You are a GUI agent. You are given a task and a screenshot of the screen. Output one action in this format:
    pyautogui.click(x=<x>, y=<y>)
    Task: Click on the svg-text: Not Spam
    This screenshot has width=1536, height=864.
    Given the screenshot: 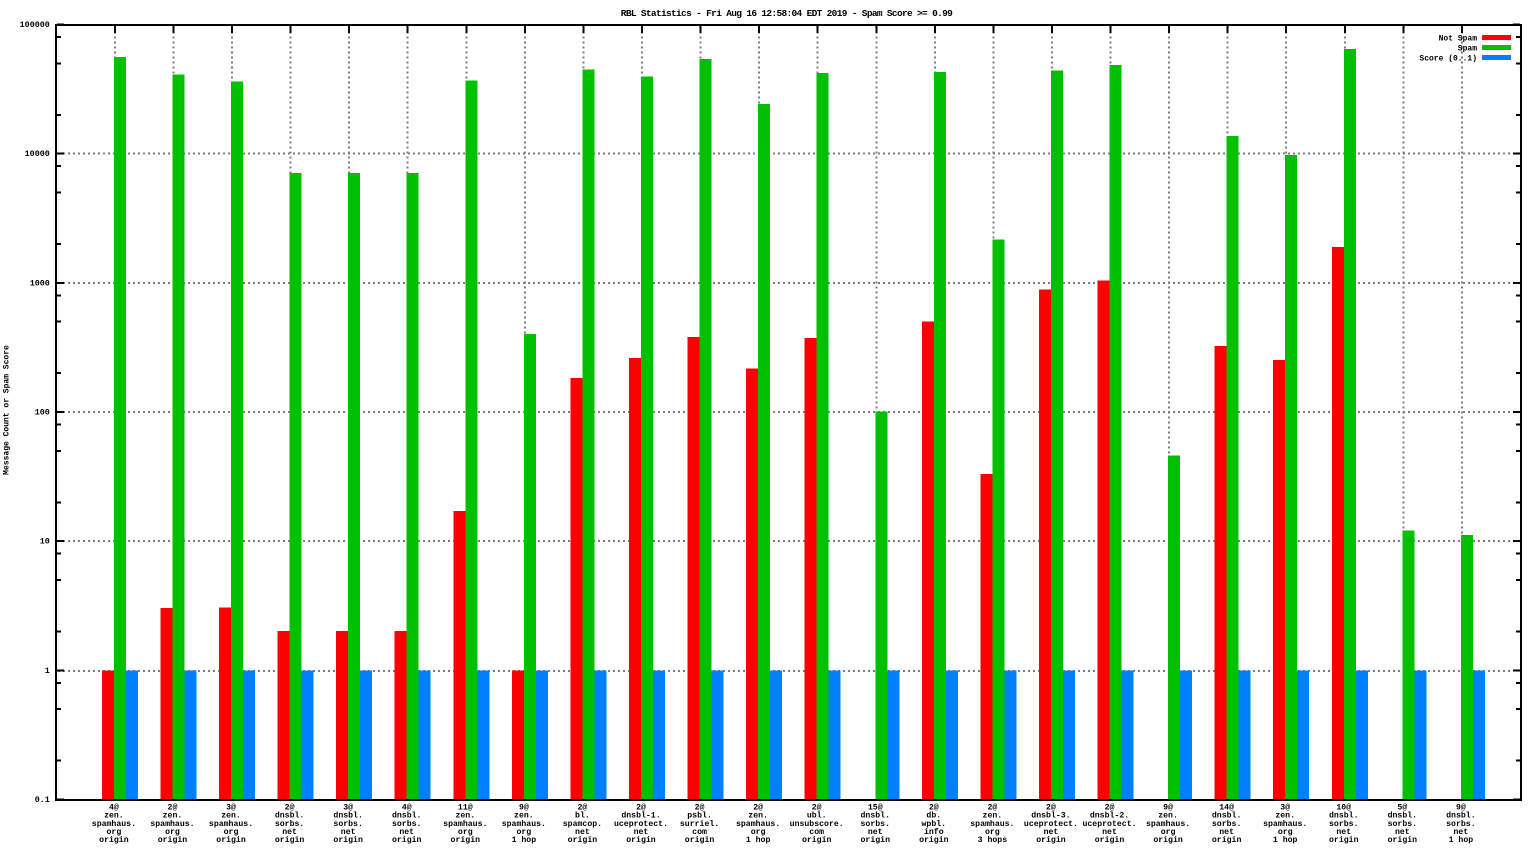 What is the action you would take?
    pyautogui.click(x=1458, y=39)
    